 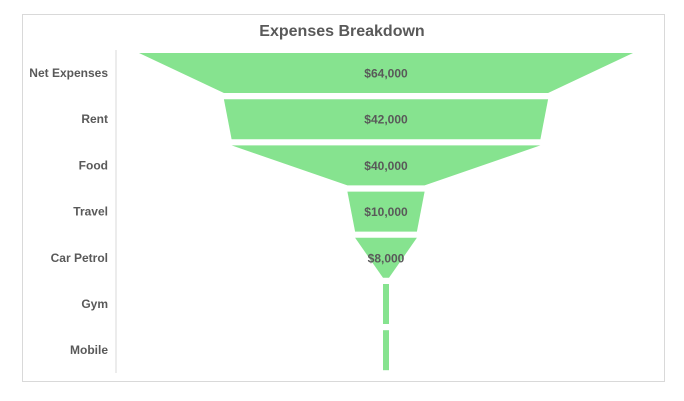 I want to click on data-label: $8,000, so click(x=386, y=258).